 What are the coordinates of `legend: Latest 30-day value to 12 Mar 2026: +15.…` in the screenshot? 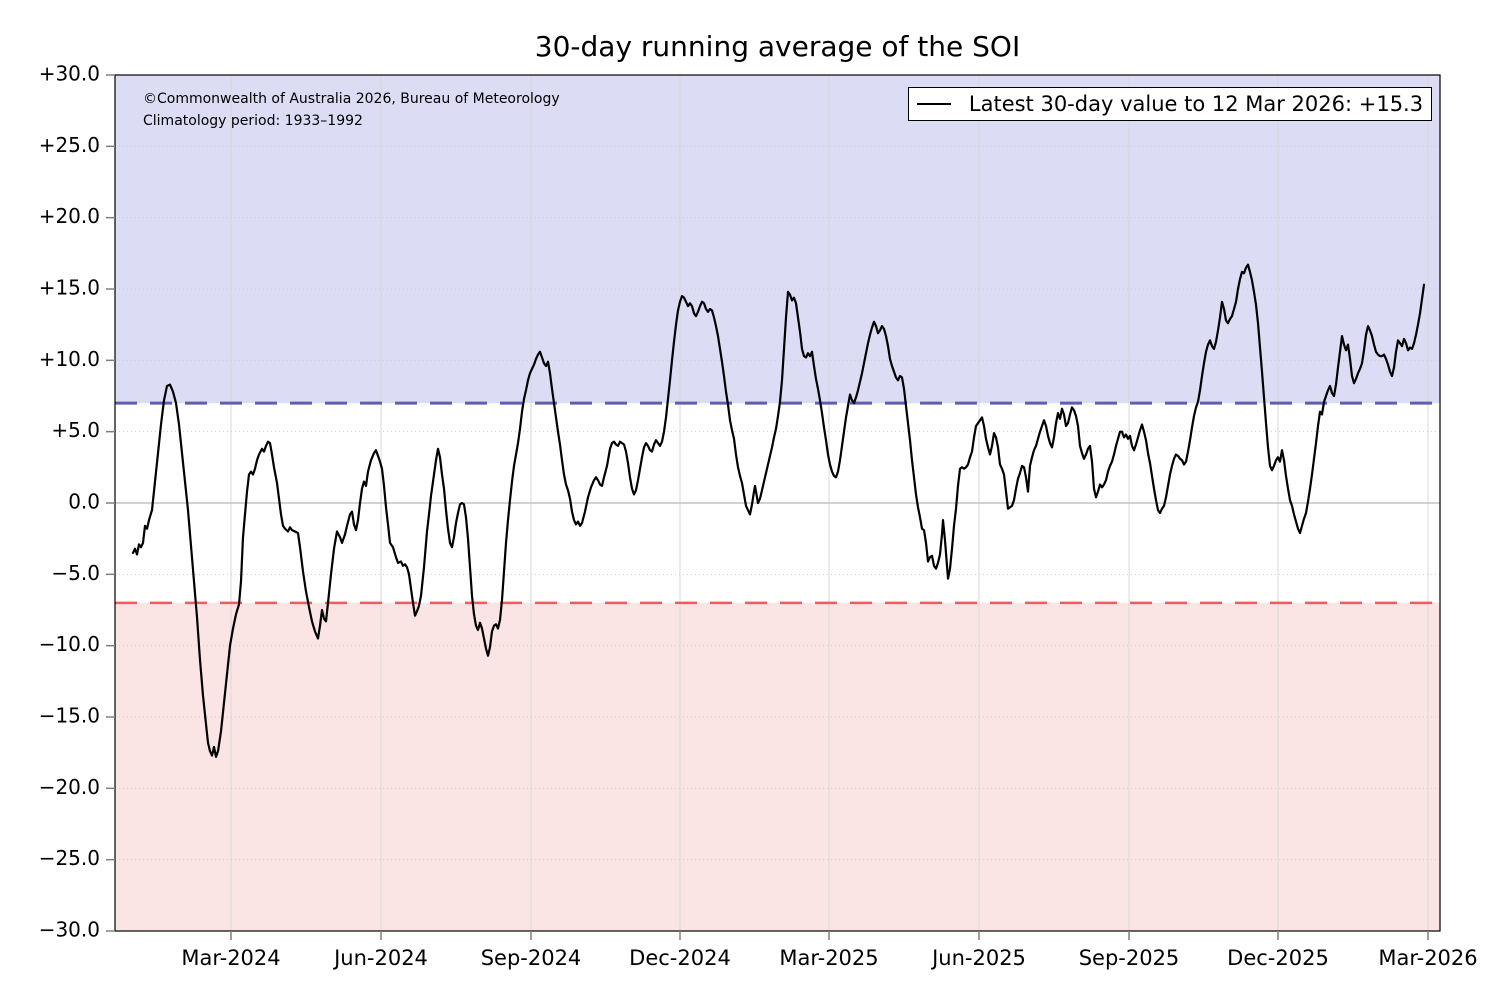 It's located at (1170, 104).